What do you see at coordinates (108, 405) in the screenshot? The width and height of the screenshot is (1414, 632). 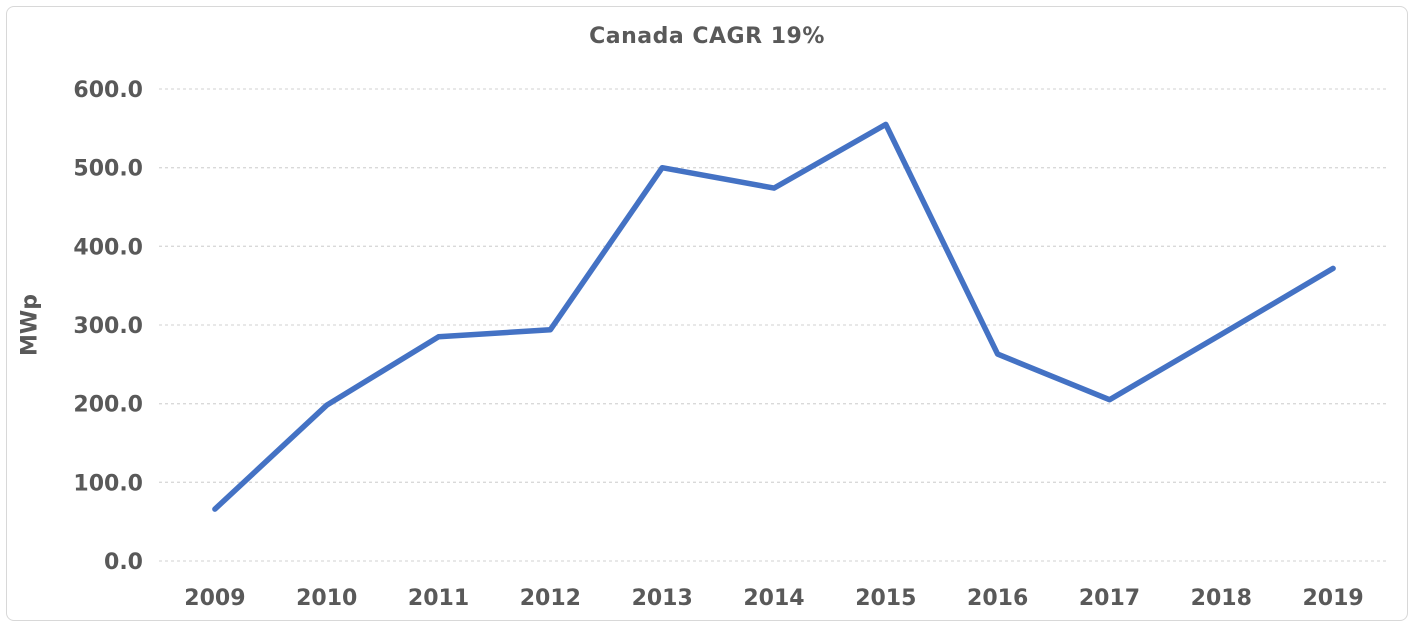 I see `y-tick-label: 200.0` at bounding box center [108, 405].